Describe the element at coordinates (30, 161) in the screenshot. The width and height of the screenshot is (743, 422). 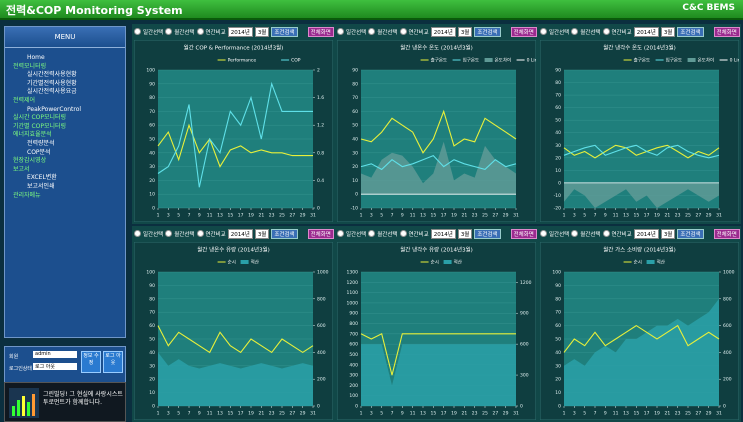
I see `menu-group: 현장감시영상` at that location.